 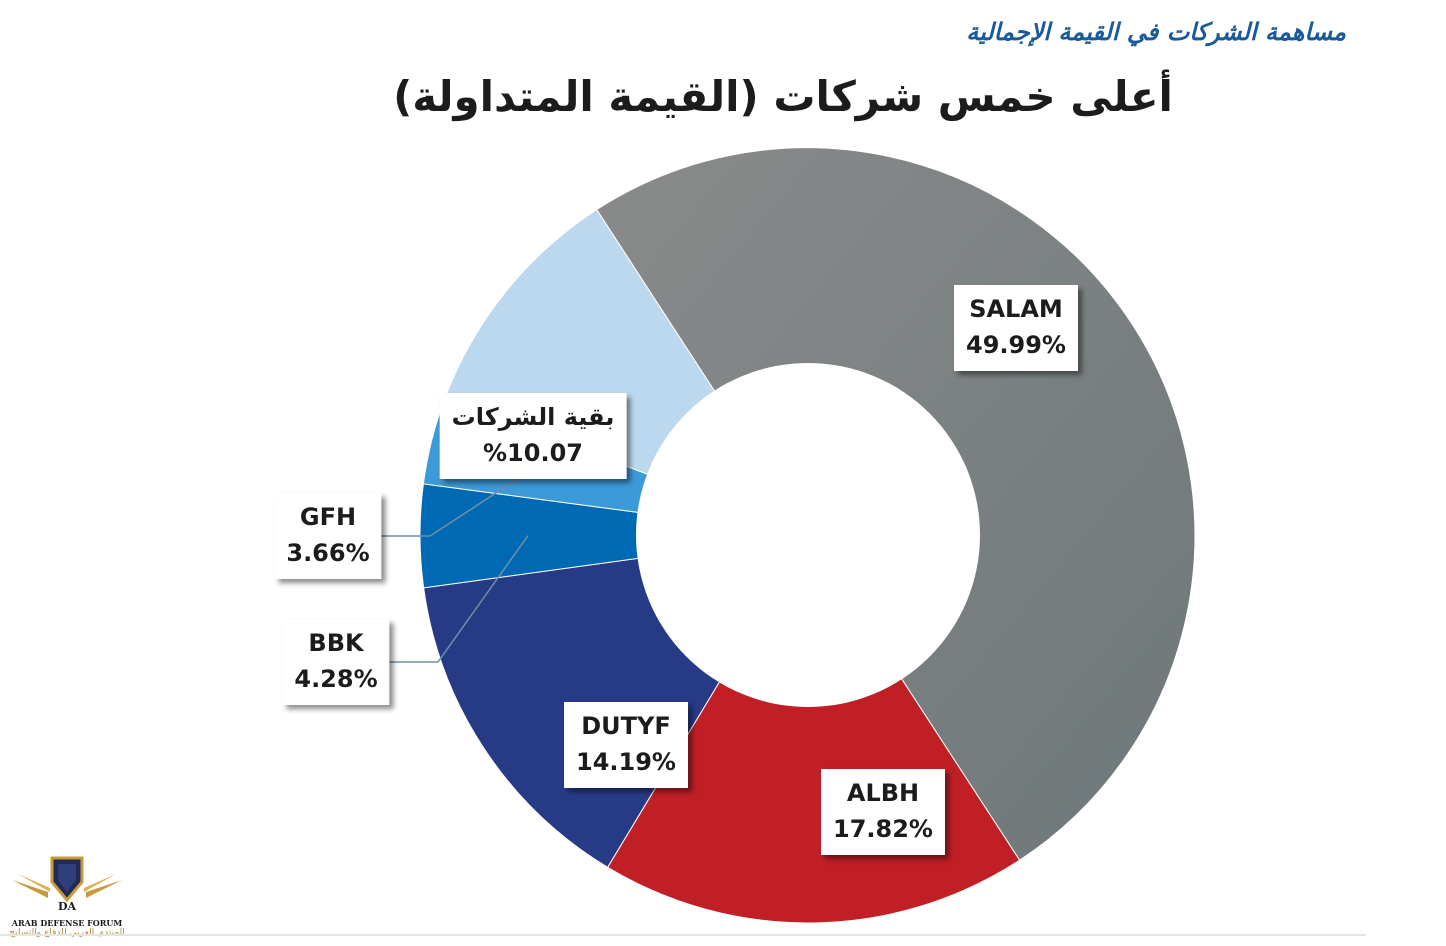 What do you see at coordinates (1156, 32) in the screenshot?
I see `header-caption: مساهمة الشركات في القيمة الإجمالية` at bounding box center [1156, 32].